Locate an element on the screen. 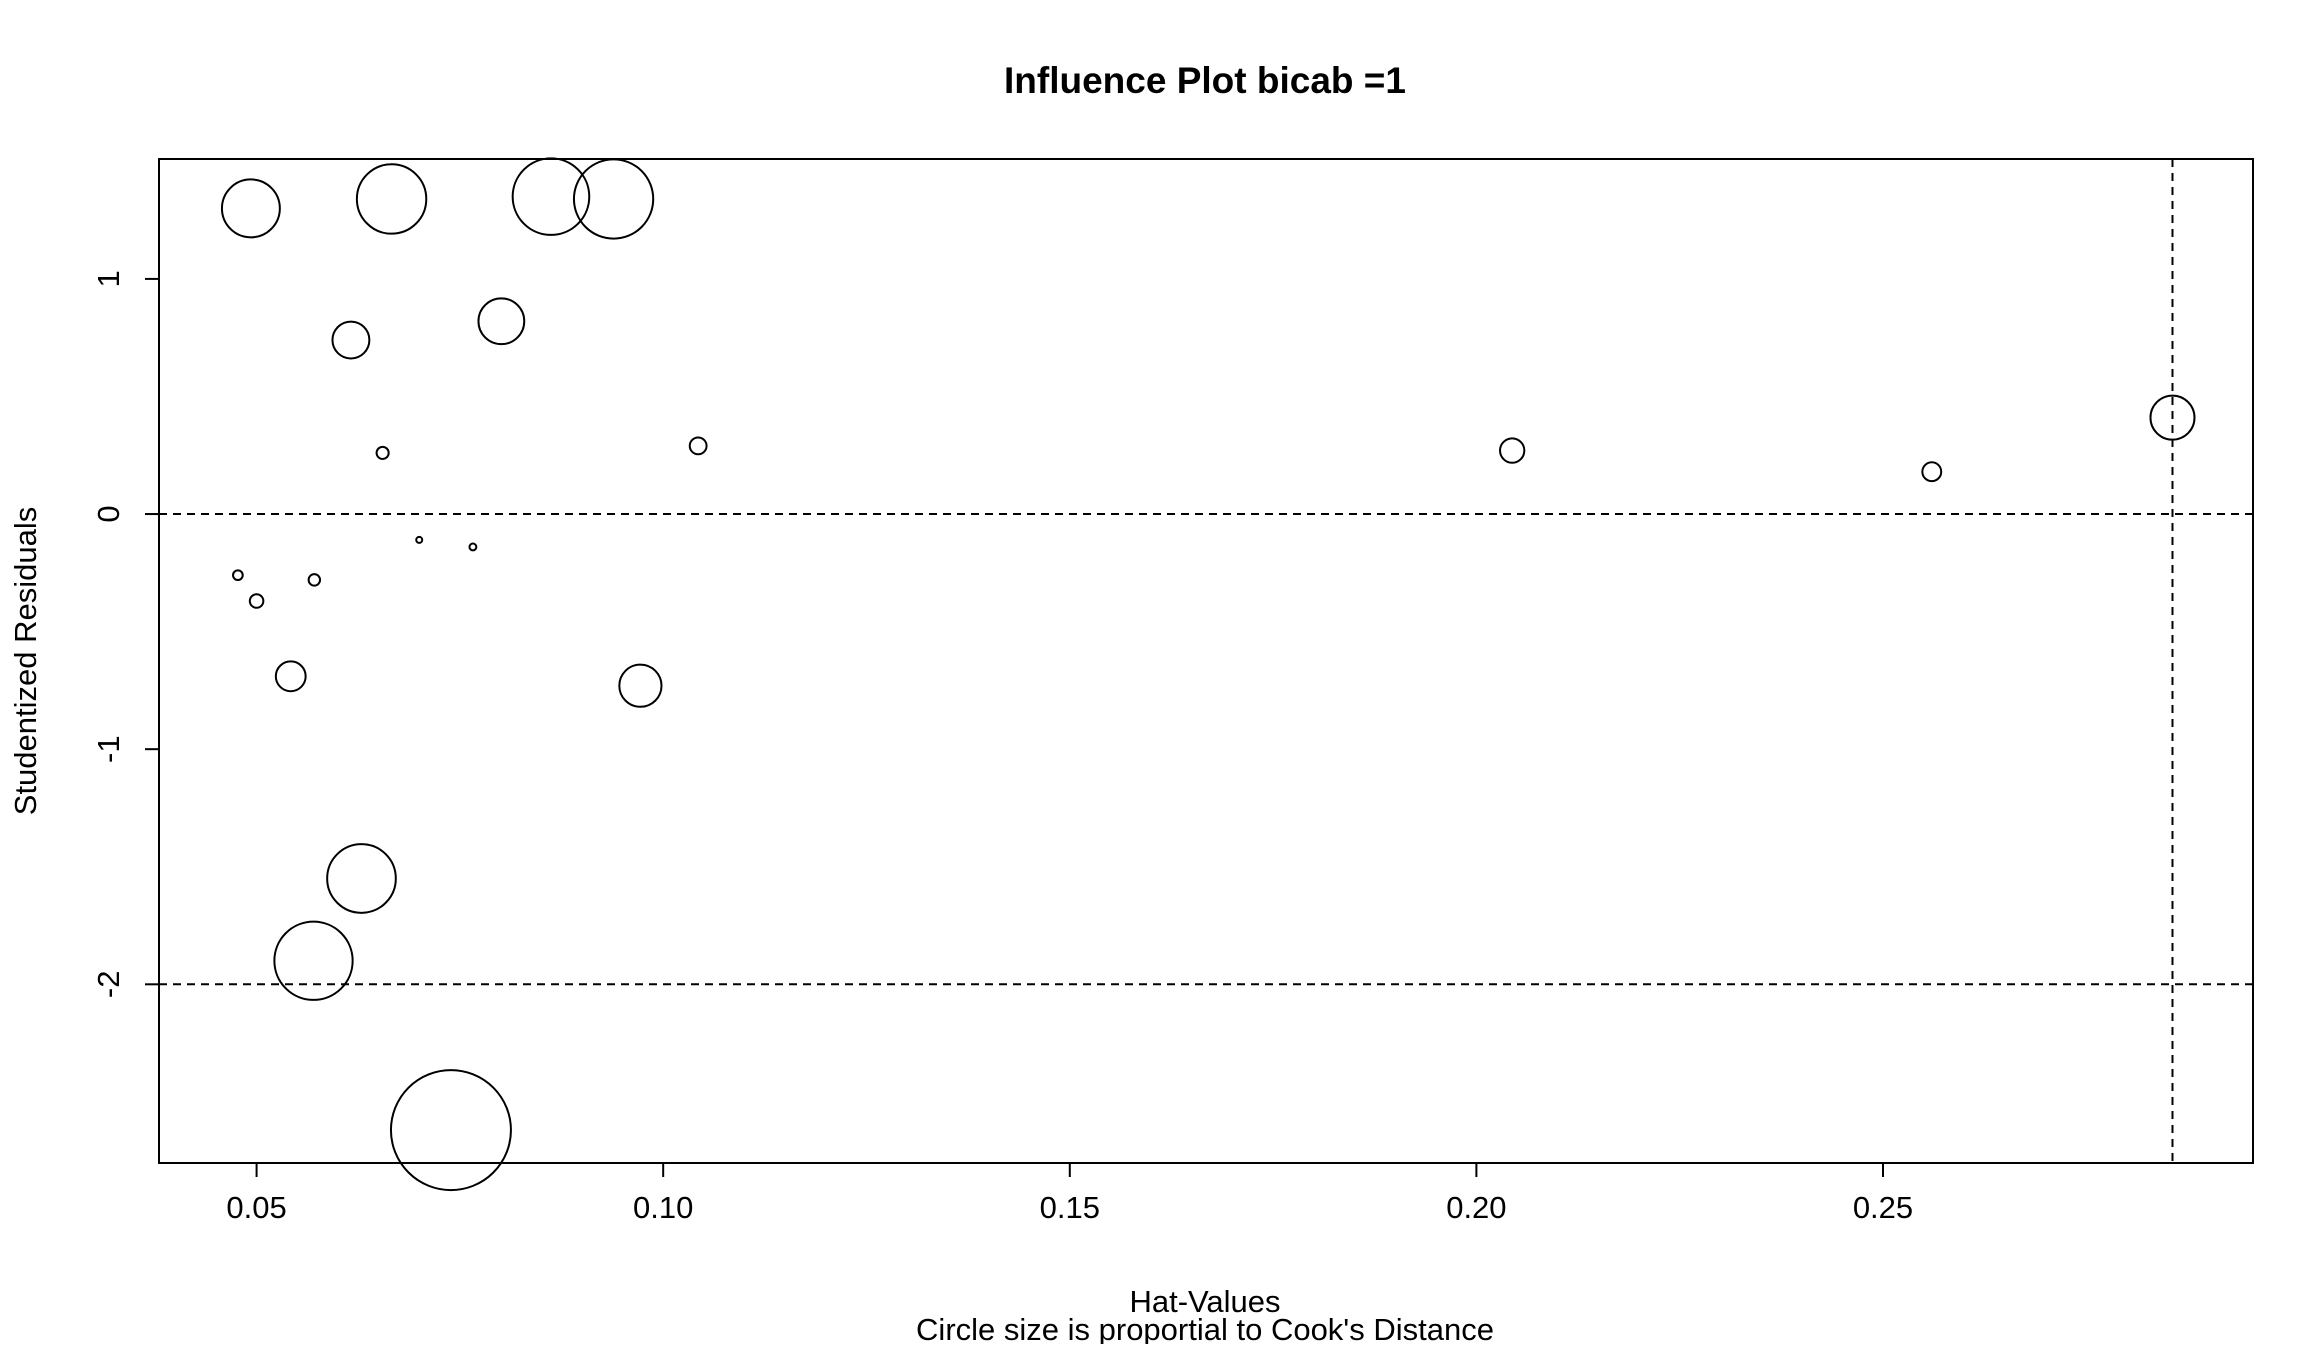 The image size is (2304, 1349). x-tick-label: 0.05 is located at coordinates (256, 1207).